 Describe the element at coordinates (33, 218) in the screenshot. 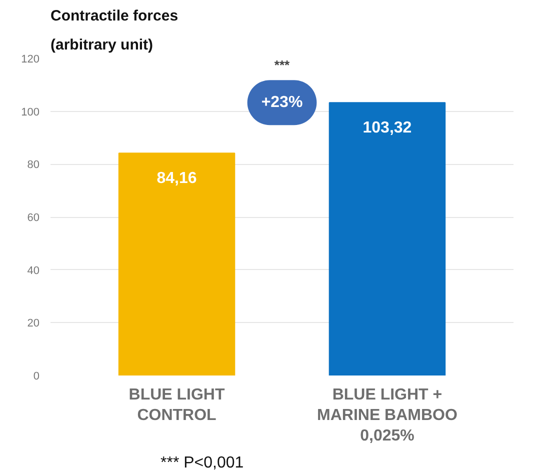

I see `y-tick-label: 60` at that location.